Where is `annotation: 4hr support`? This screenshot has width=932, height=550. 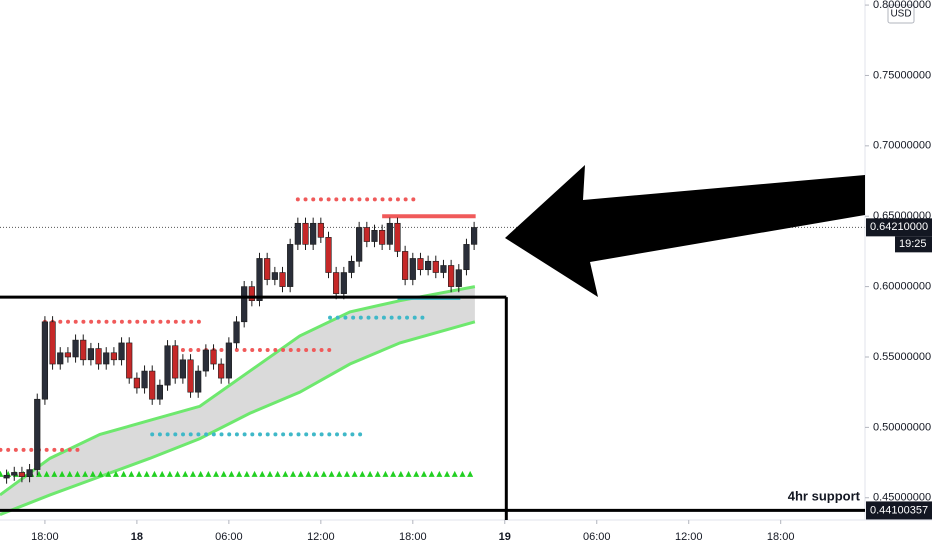
annotation: 4hr support is located at coordinates (824, 495).